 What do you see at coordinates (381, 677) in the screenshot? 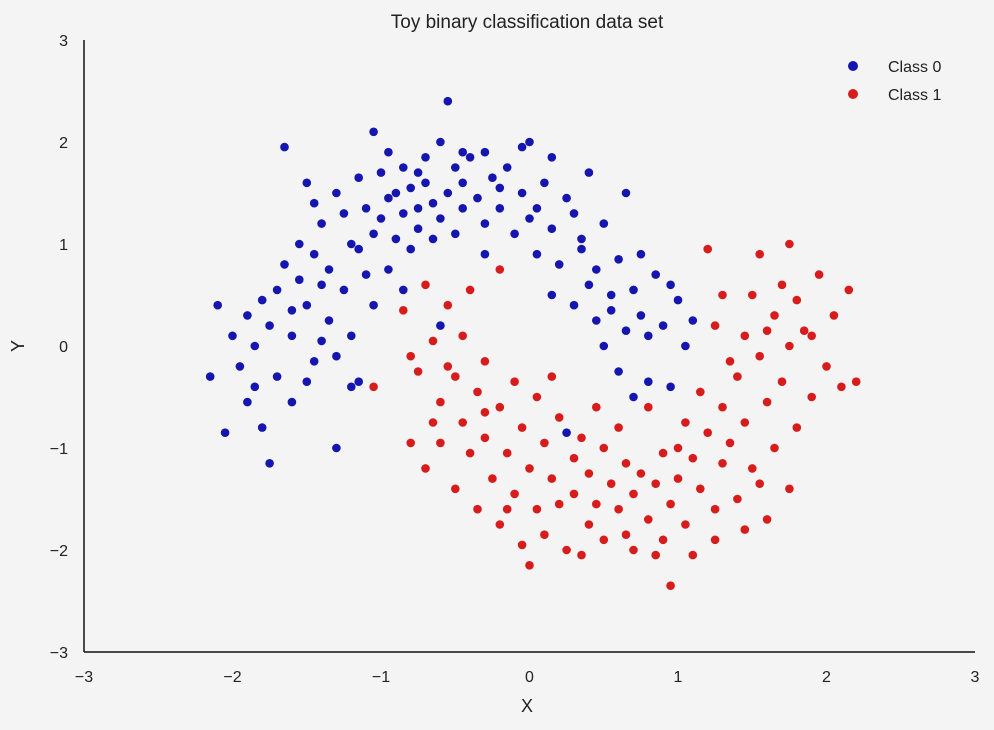
I see `x-tick-label: −1` at bounding box center [381, 677].